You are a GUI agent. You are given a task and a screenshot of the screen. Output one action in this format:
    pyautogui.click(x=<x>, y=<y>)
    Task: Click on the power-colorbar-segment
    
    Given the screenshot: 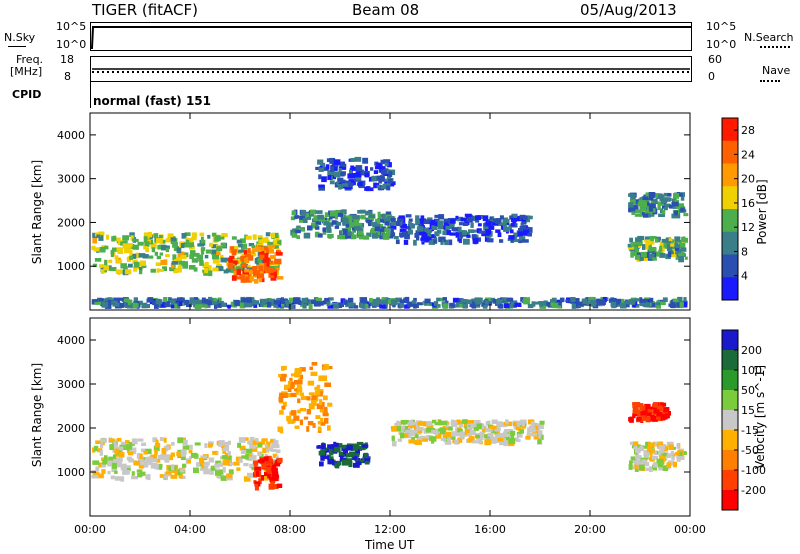 What is the action you would take?
    pyautogui.click(x=730, y=221)
    